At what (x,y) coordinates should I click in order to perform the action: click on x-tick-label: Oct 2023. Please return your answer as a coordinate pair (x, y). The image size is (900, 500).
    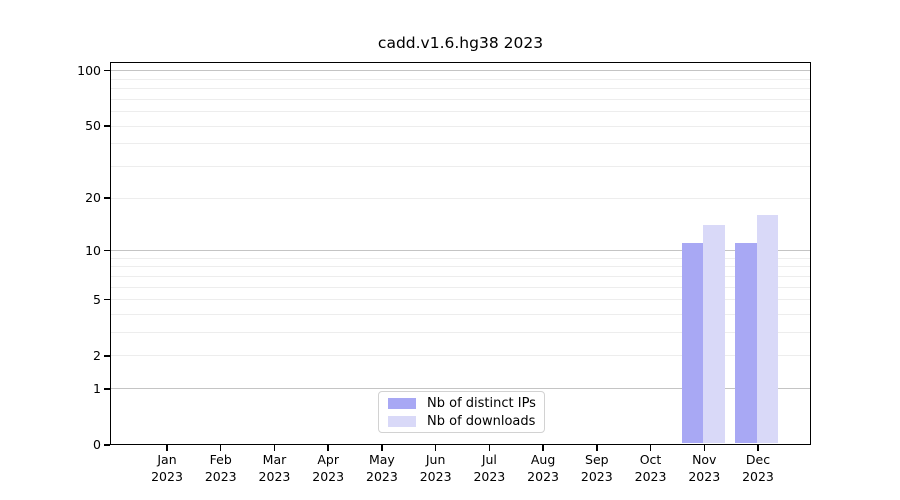
    Looking at the image, I should click on (650, 468).